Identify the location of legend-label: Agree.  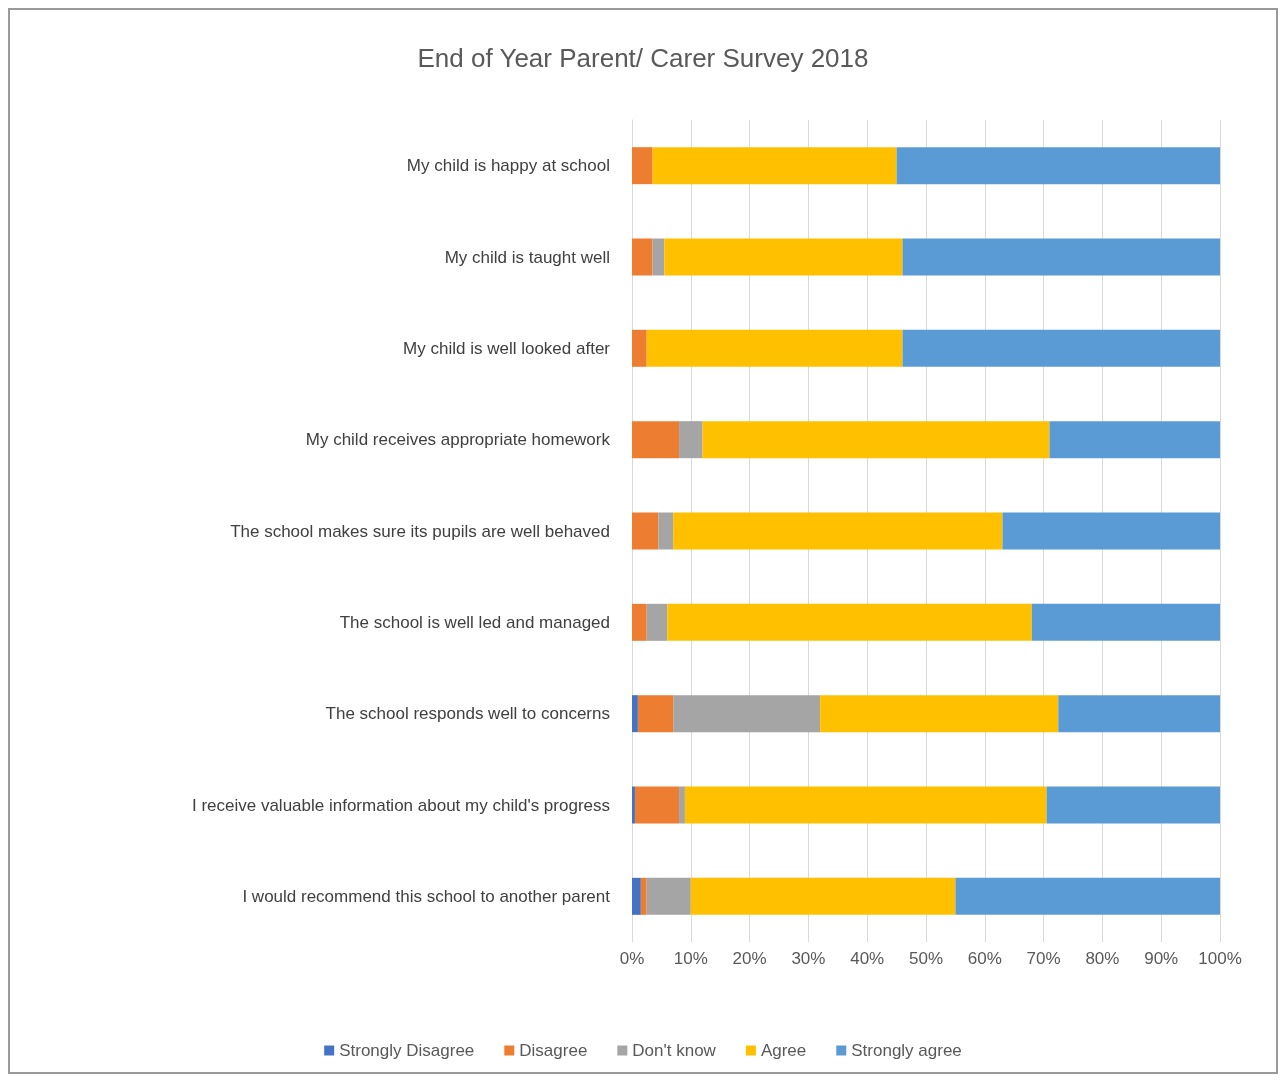
(783, 1050).